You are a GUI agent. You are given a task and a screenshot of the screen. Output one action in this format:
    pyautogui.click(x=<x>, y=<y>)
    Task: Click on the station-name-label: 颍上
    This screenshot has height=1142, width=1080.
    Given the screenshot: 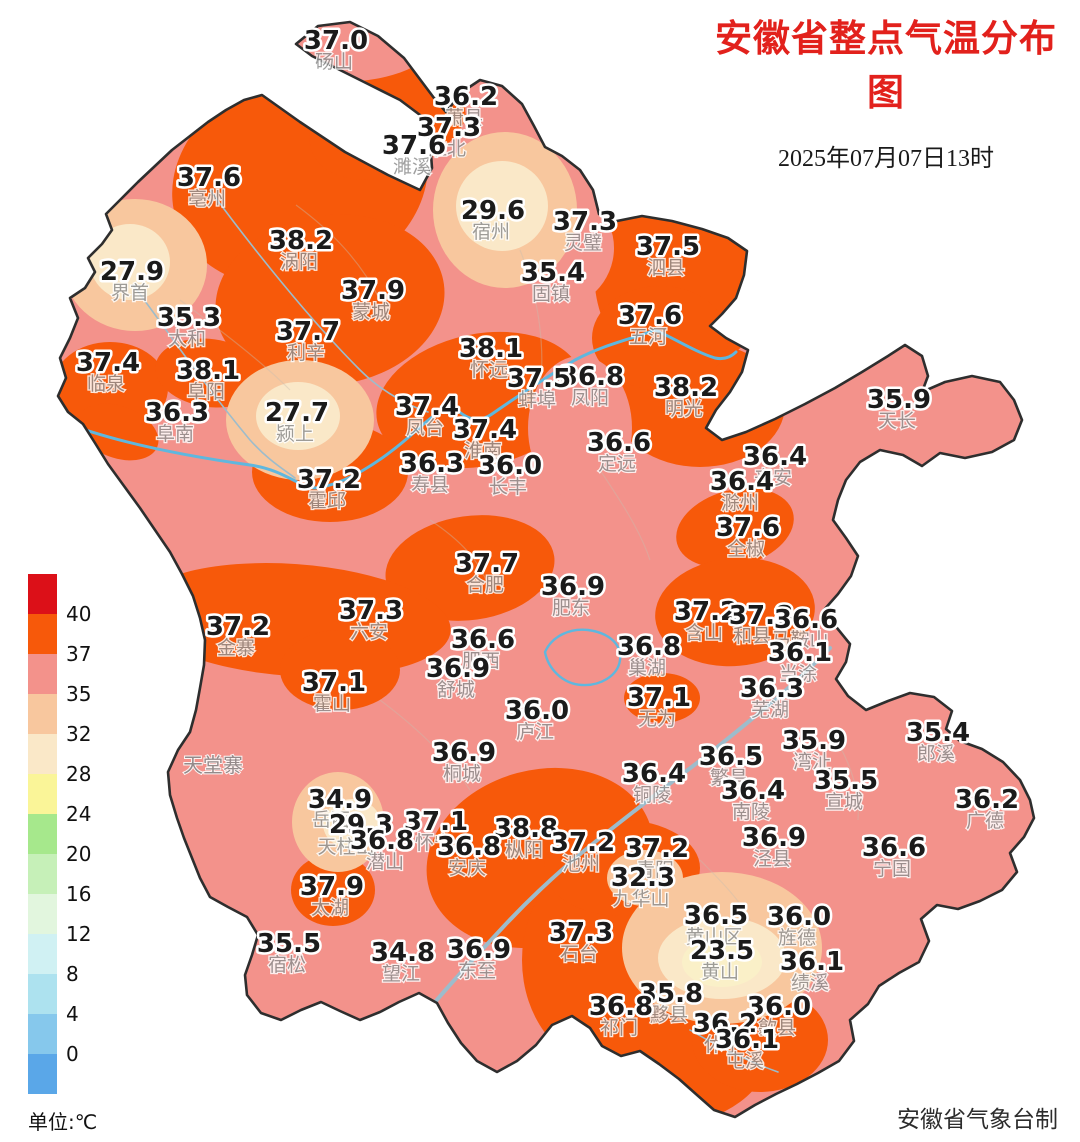 What is the action you would take?
    pyautogui.click(x=295, y=434)
    